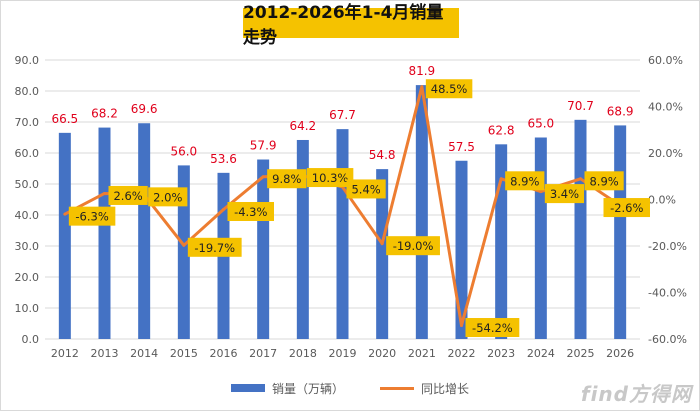 Image resolution: width=700 pixels, height=411 pixels. Describe the element at coordinates (224, 353) in the screenshot. I see `x-axis-tick: 2016` at that location.